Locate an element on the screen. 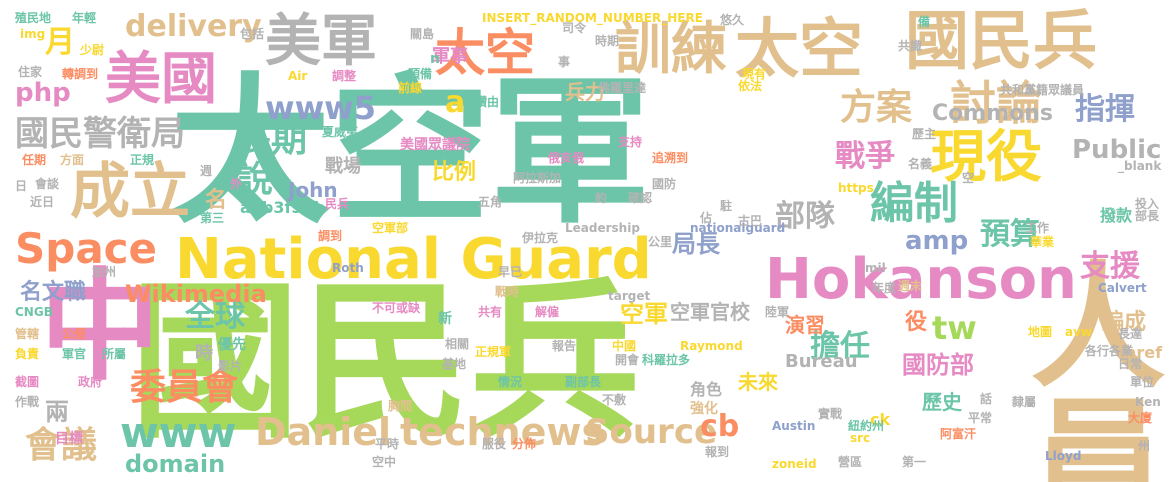 Image resolution: width=1175 pixels, height=482 pixels. word: tw is located at coordinates (954, 328).